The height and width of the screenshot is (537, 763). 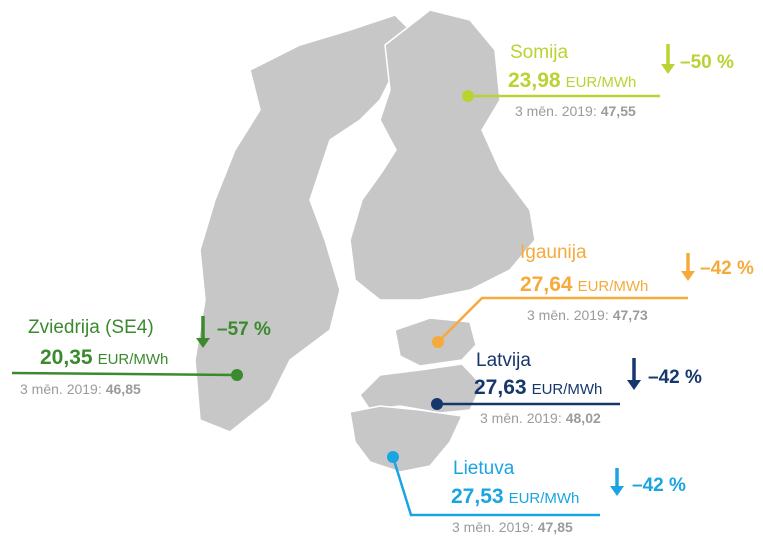 I want to click on price-line: 20,35 EUR/MWh, so click(x=104, y=357).